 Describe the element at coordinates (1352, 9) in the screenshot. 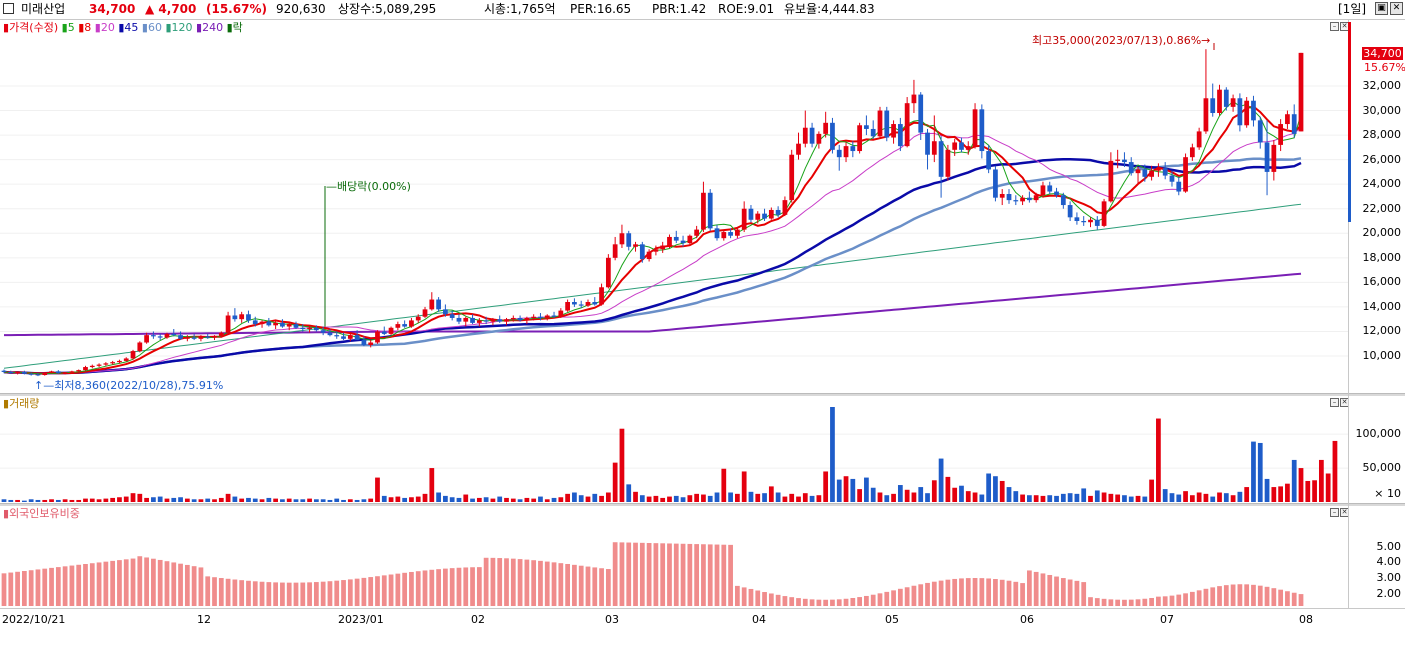

I see `period-selector: [1일]` at that location.